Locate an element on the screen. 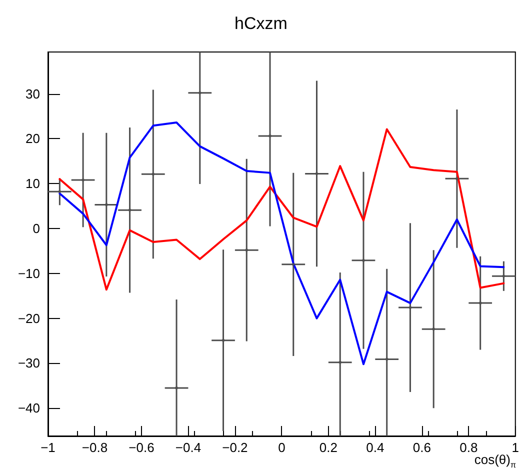  y-tick-label: −10 is located at coordinates (29, 273).